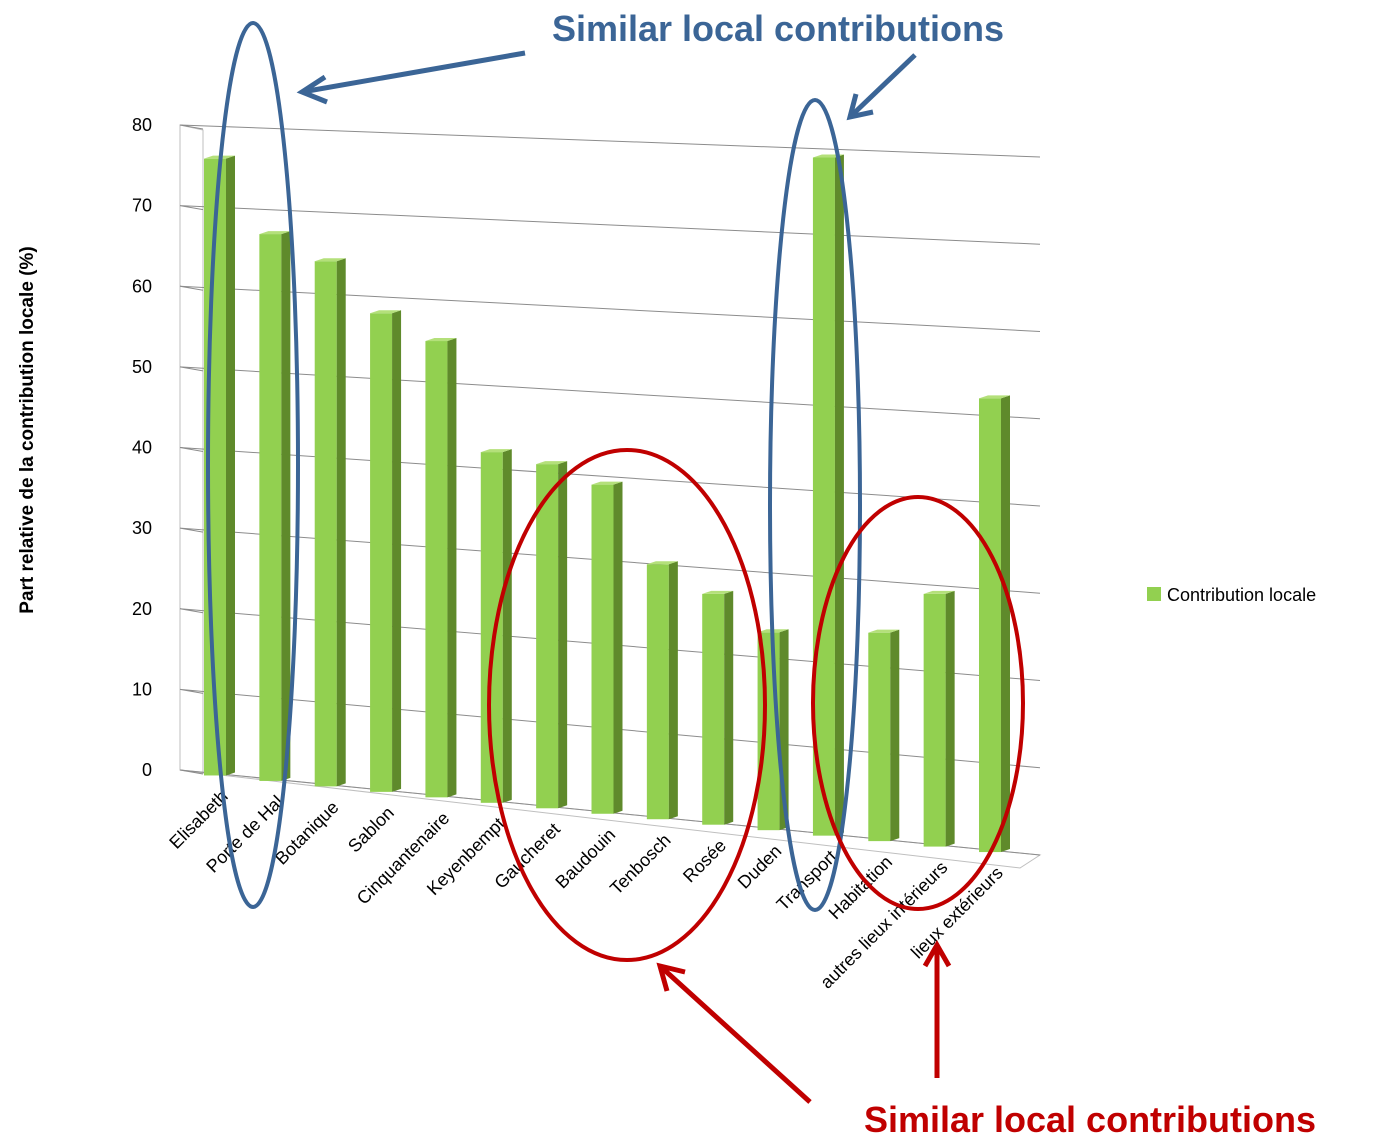 This screenshot has height=1145, width=1386. I want to click on y-tick-label: 30, so click(142, 528).